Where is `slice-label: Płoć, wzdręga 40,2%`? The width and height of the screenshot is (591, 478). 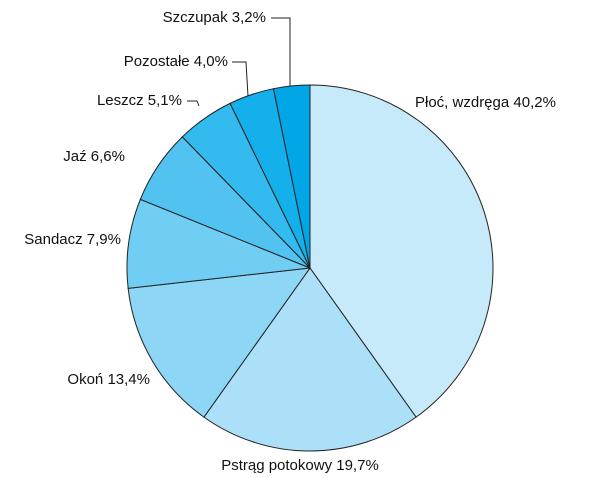 slice-label: Płoć, wzdręga 40,2% is located at coordinates (485, 102).